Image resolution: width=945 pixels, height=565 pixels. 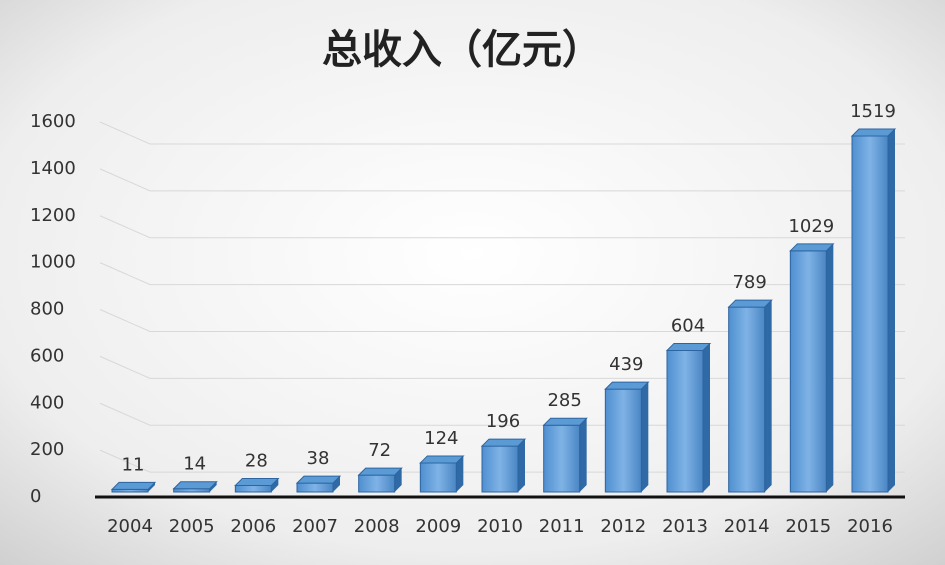 What do you see at coordinates (811, 226) in the screenshot?
I see `value-label: 1029` at bounding box center [811, 226].